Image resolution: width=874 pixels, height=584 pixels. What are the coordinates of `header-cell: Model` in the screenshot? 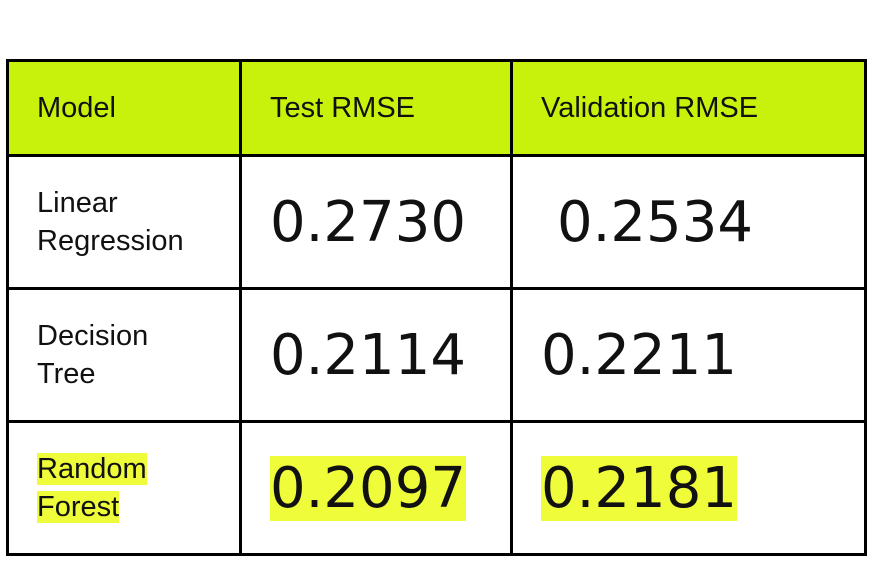 It's located at (124, 108).